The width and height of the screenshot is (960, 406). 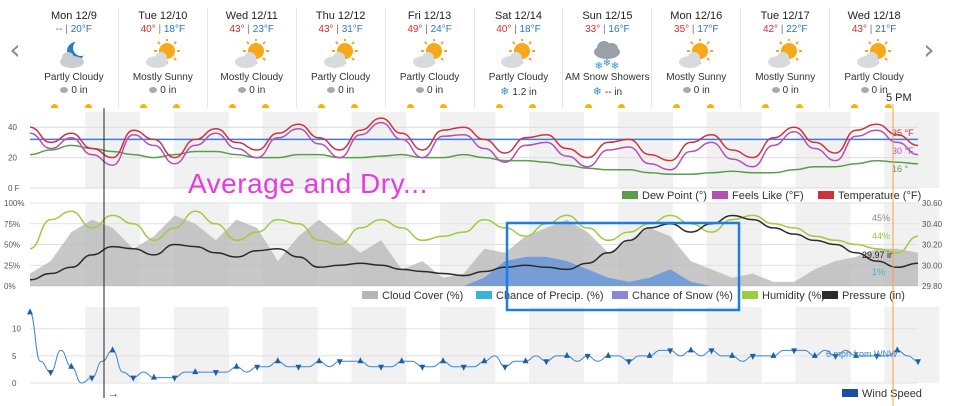 I want to click on legend-precip-chance-label: Chance of Precip. (%), so click(x=550, y=296).